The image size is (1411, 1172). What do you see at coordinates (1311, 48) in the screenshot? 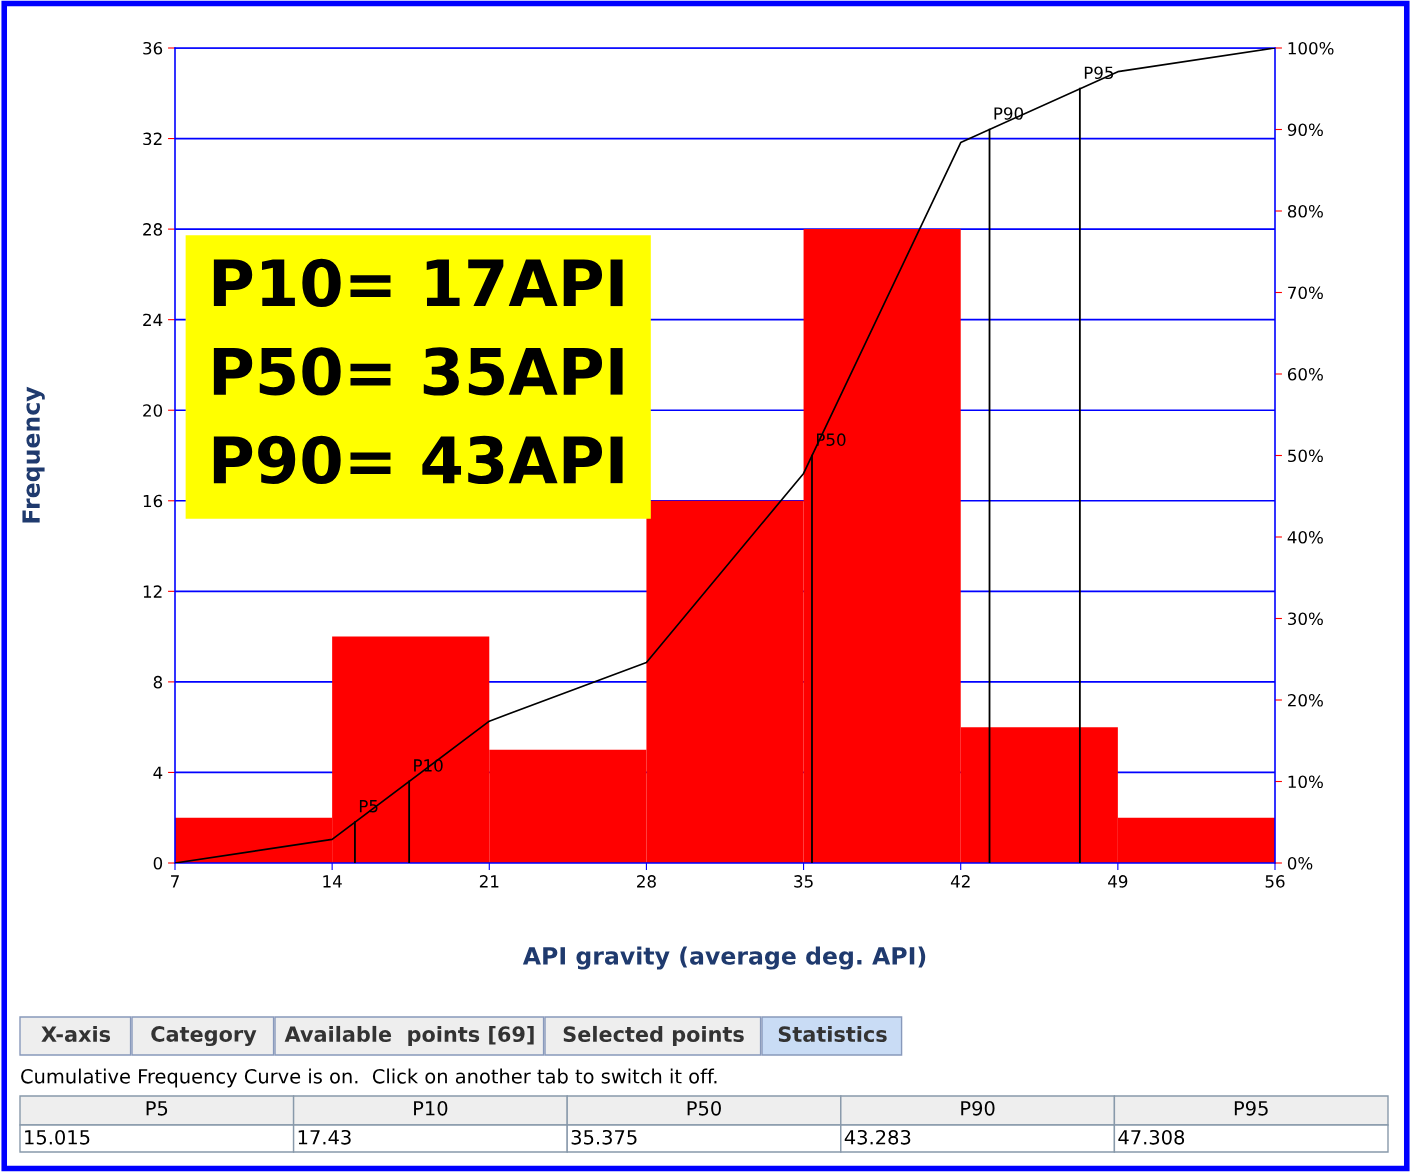
I see `y2-tick-label: 100%` at bounding box center [1311, 48].